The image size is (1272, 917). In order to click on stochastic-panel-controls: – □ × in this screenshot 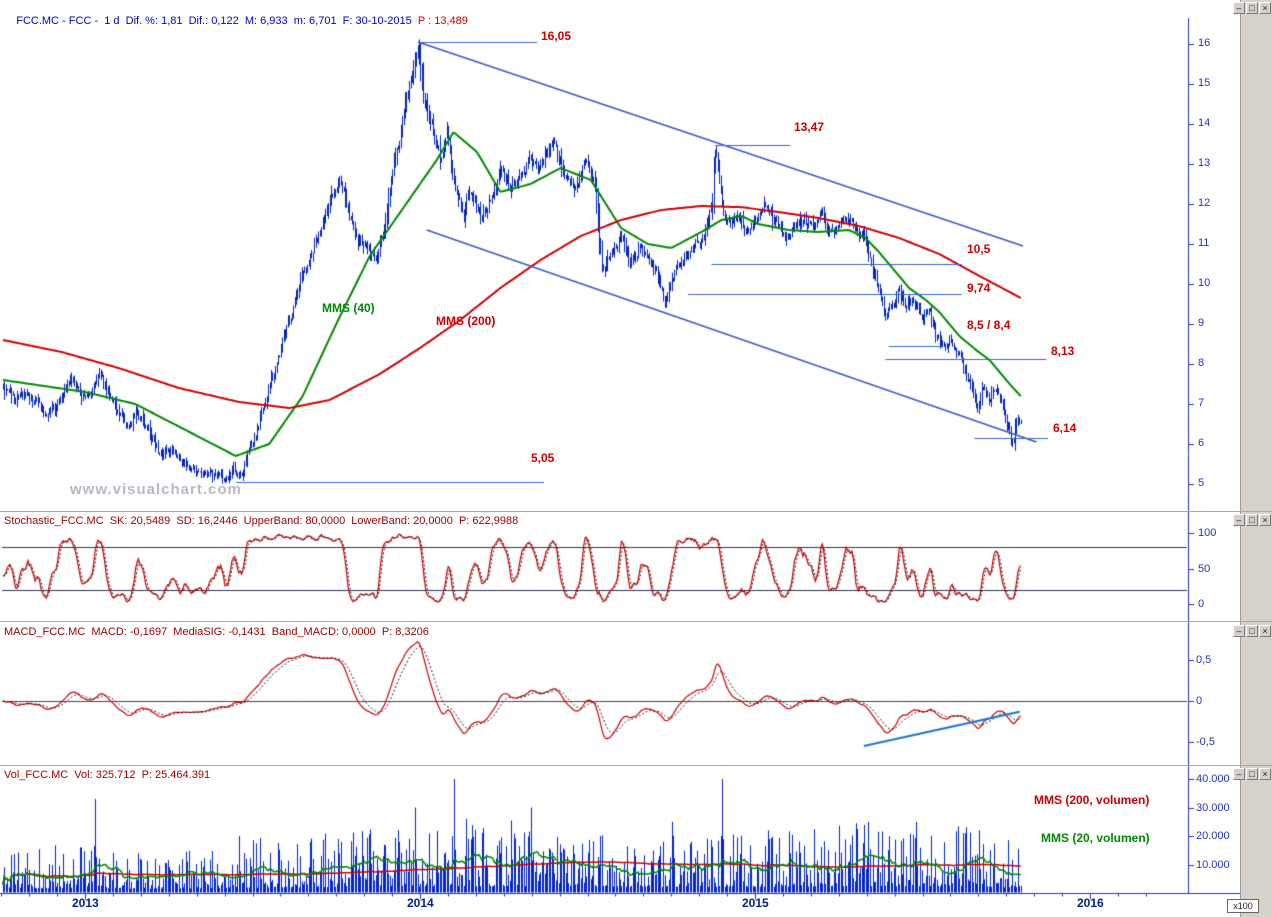, I will do `click(1252, 520)`.